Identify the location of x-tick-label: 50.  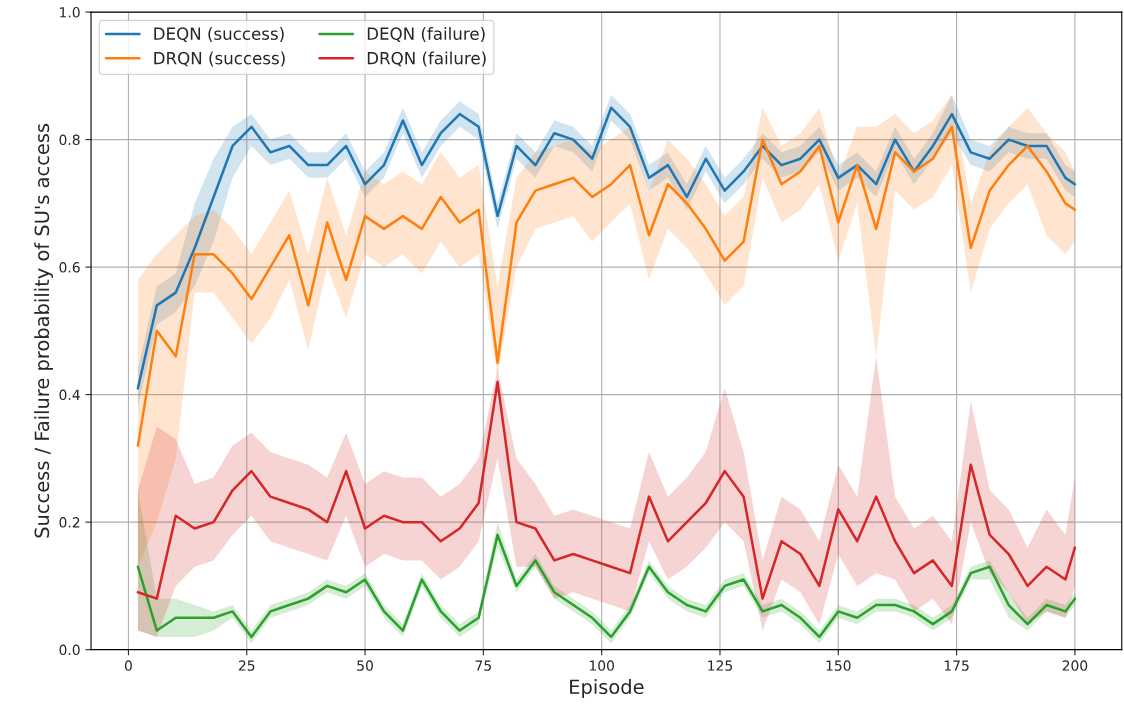
(365, 665).